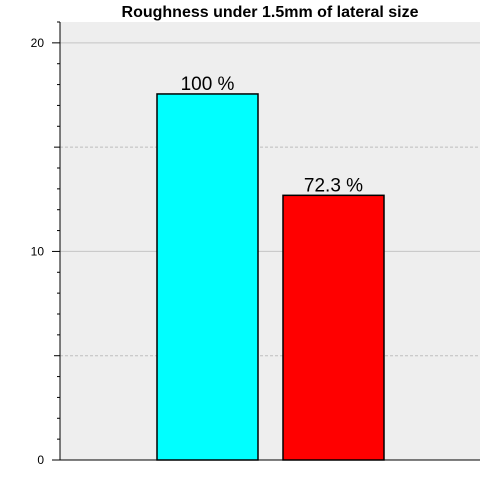  What do you see at coordinates (38, 43) in the screenshot?
I see `y-tick-label: 20` at bounding box center [38, 43].